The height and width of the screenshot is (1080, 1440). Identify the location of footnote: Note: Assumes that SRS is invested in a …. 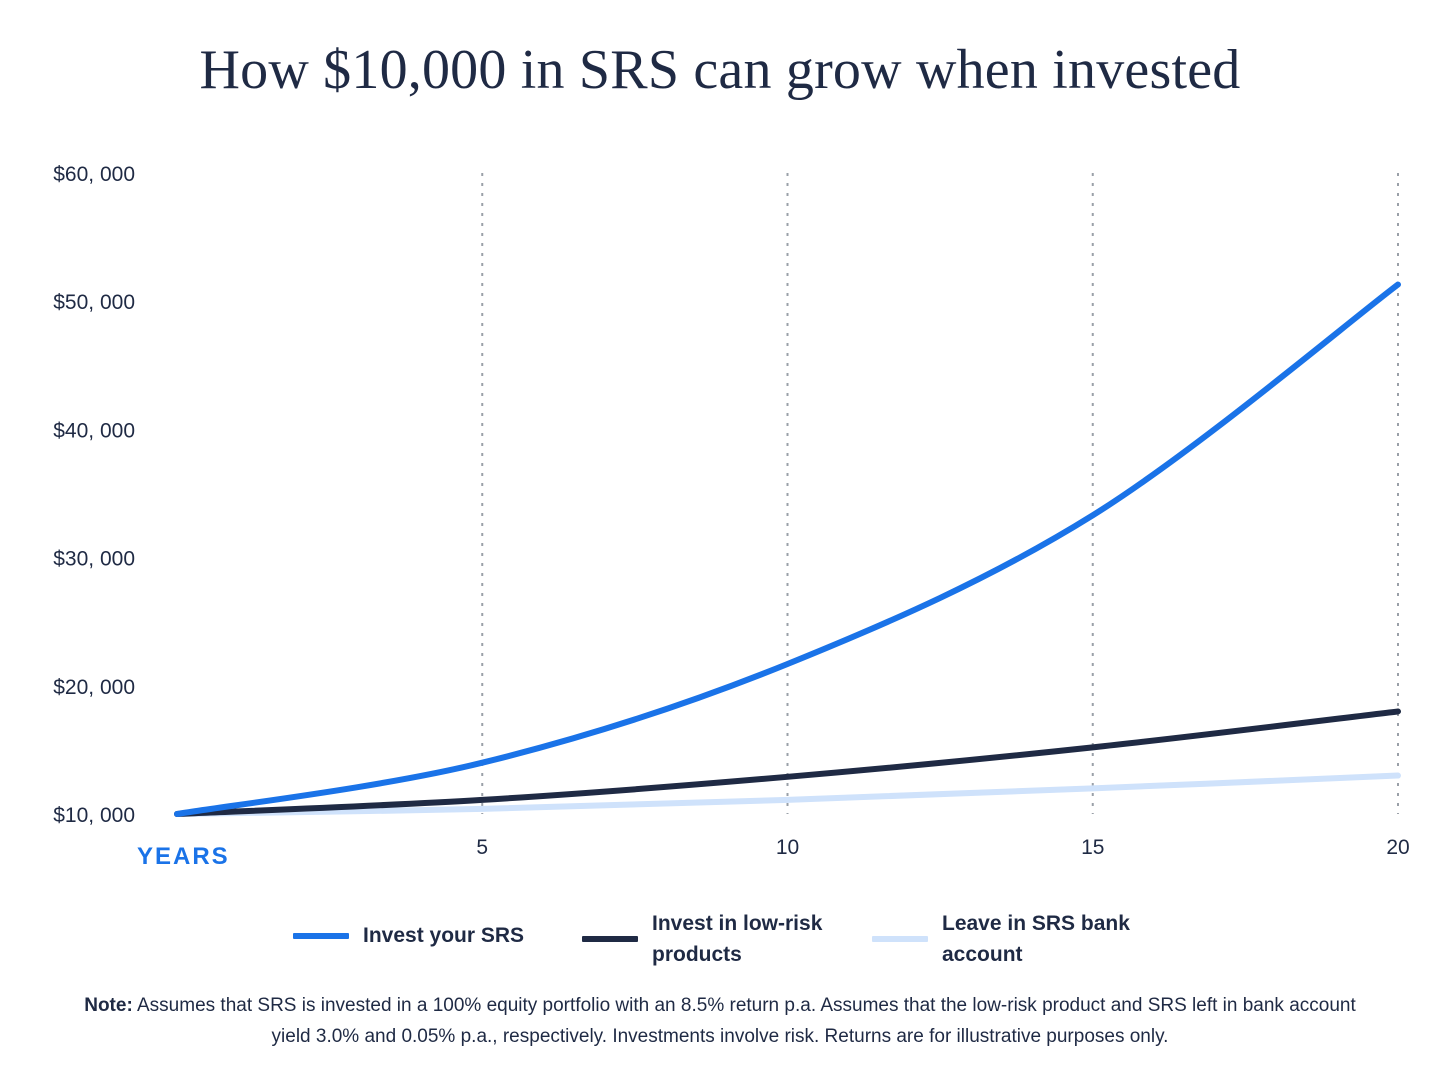
(720, 1021).